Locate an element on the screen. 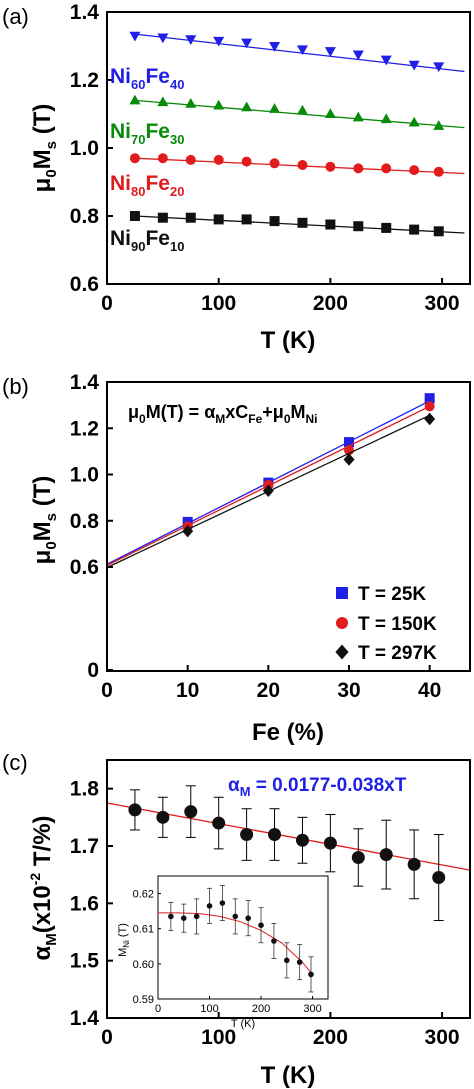  y-tick-label: 0.62 is located at coordinates (143, 895).